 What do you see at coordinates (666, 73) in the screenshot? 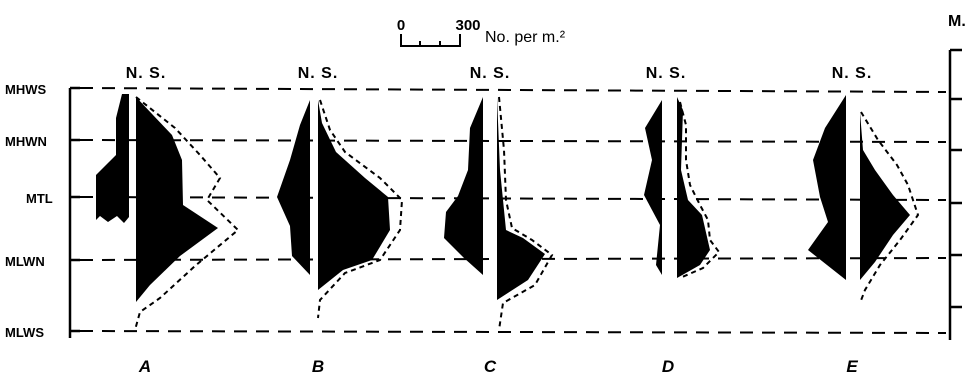
I see `site-d-annotation: N. S.` at bounding box center [666, 73].